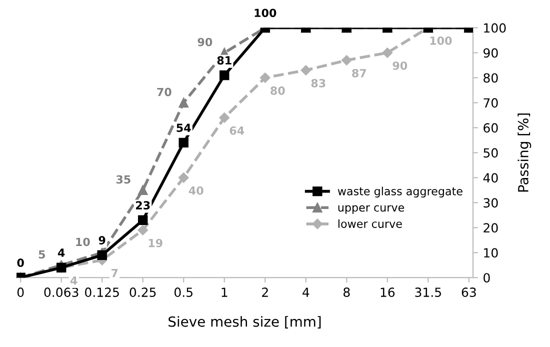 The height and width of the screenshot is (347, 550). I want to click on x-tick-label: 0.25, so click(143, 292).